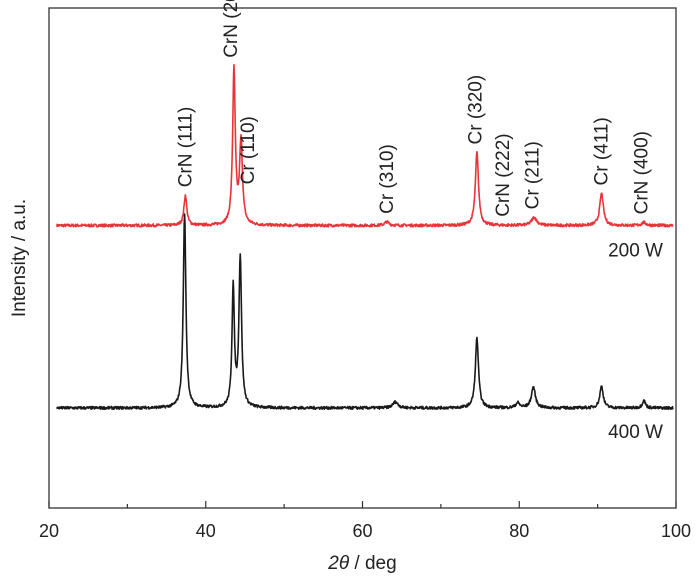  Describe the element at coordinates (635, 251) in the screenshot. I see `series-label: 200 W` at that location.